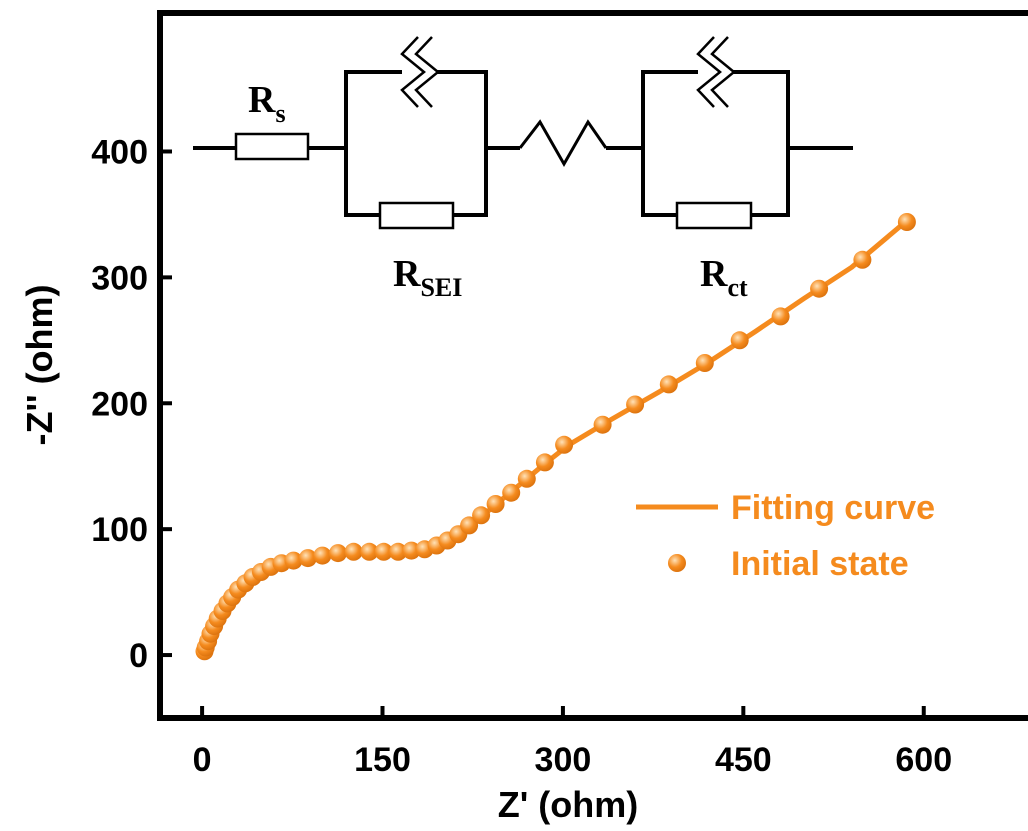 The image size is (1028, 831). Describe the element at coordinates (568, 804) in the screenshot. I see `x-axis-title: Z' (ohm)` at that location.